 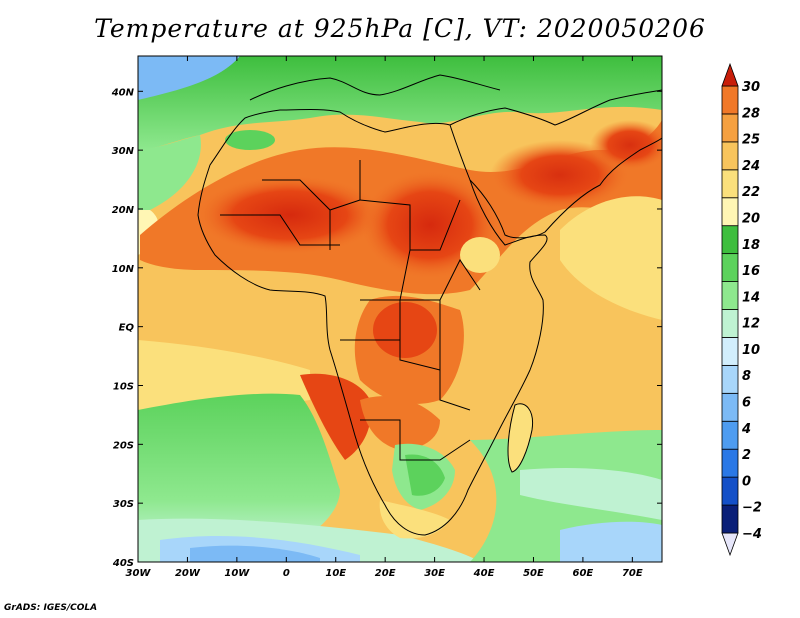 What do you see at coordinates (751, 297) in the screenshot?
I see `colorbar-label: 14` at bounding box center [751, 297].